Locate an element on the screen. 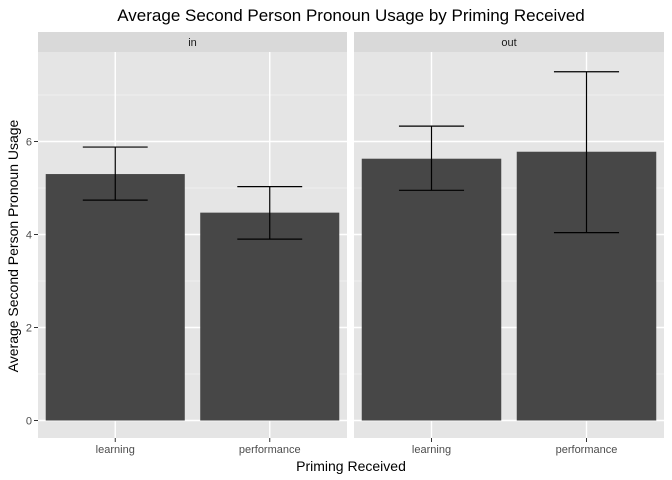 The image size is (672, 480). y-tick-label: 4 is located at coordinates (29, 236).